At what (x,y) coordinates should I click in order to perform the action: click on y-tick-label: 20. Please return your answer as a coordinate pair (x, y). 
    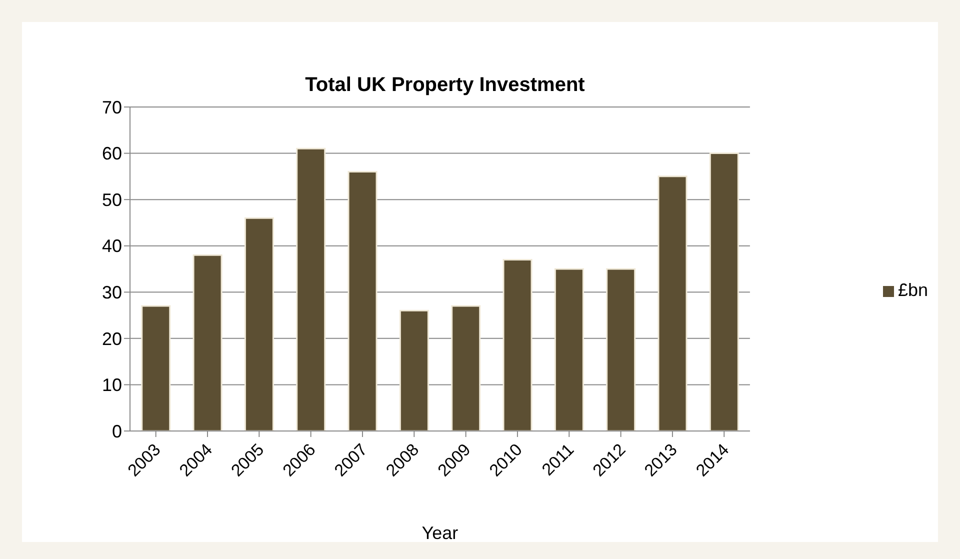
    Looking at the image, I should click on (112, 338).